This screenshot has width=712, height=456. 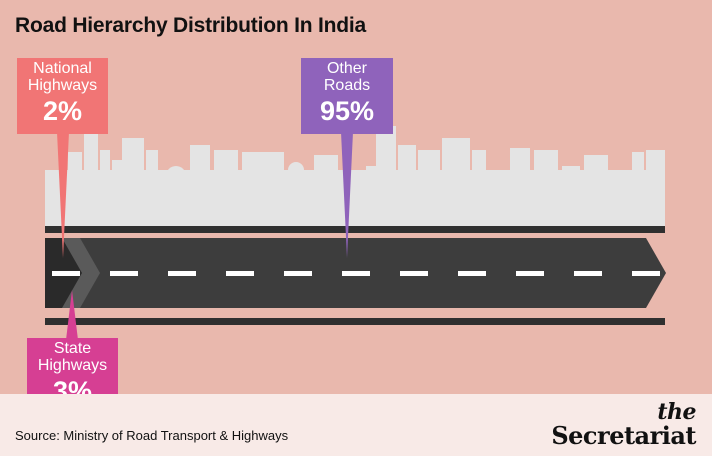 I want to click on other-roads-label-line1: Other, so click(x=346, y=68).